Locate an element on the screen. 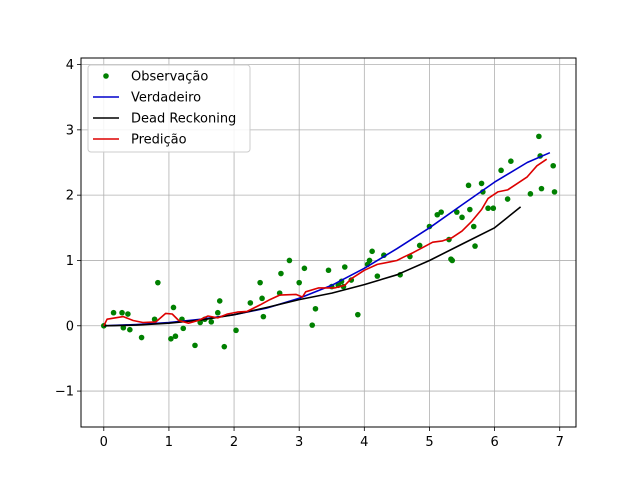 The width and height of the screenshot is (640, 480). legend-label: Verdadeiro is located at coordinates (166, 98).